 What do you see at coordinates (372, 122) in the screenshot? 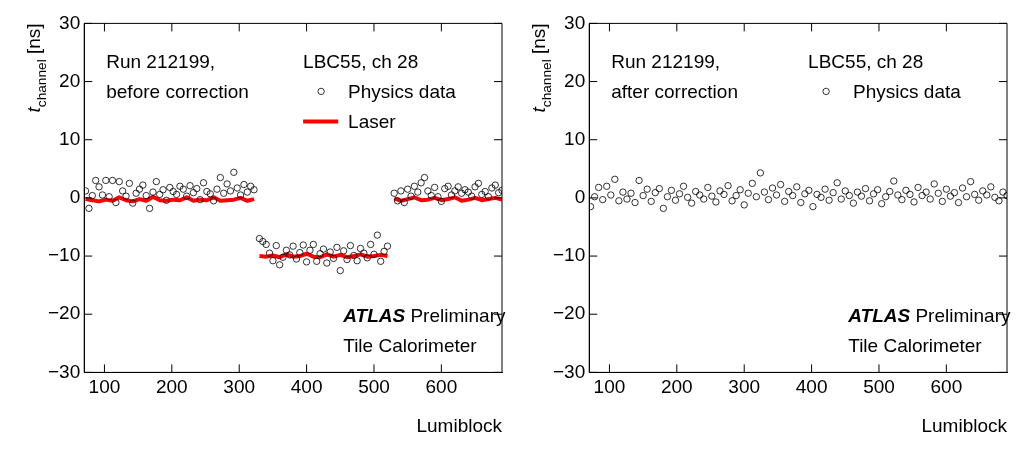
I see `legend-label: Laser` at bounding box center [372, 122].